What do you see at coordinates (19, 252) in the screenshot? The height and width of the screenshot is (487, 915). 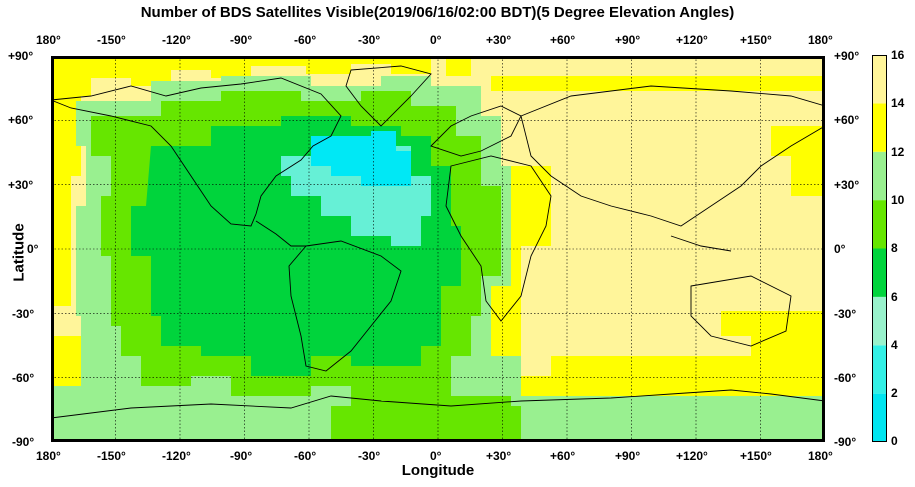 I see `y-axis-label: Latitude` at bounding box center [19, 252].